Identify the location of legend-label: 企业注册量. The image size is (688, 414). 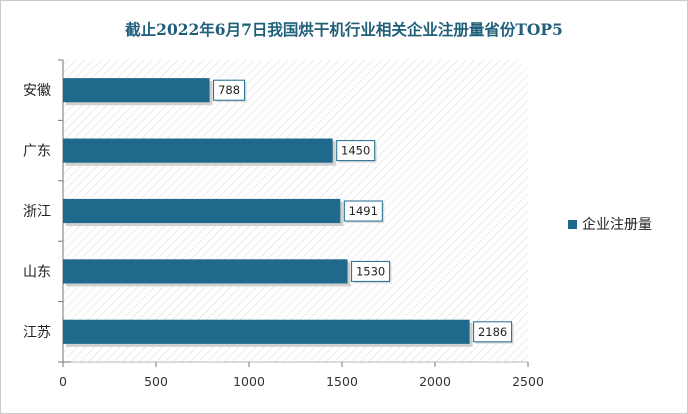
(617, 225).